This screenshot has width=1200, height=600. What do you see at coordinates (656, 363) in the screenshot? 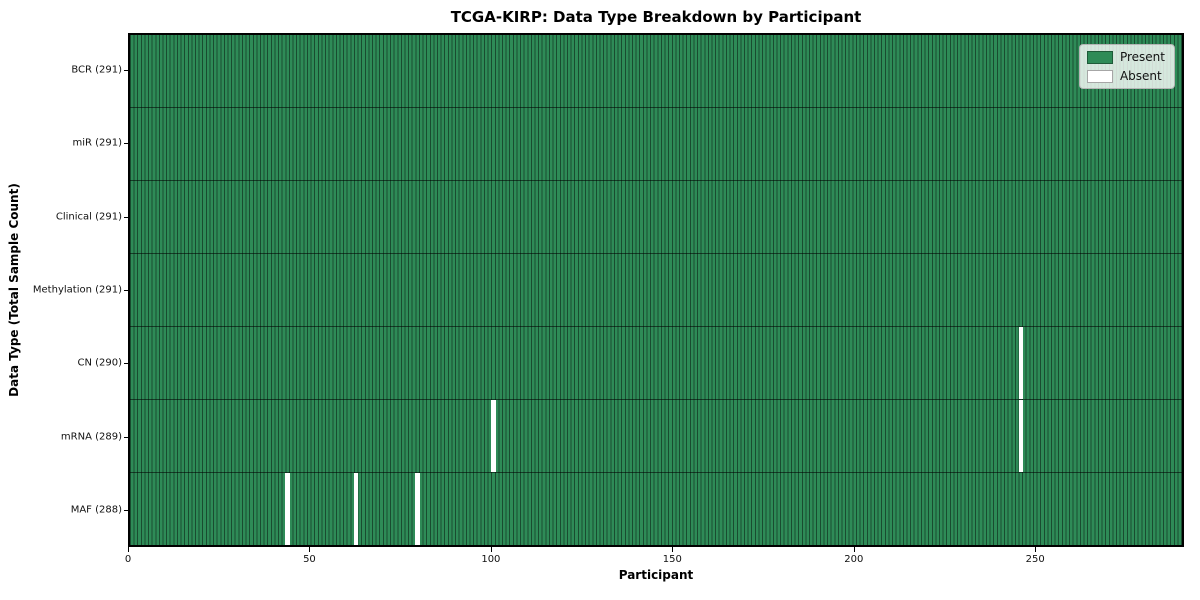
I see `data-row-CN` at bounding box center [656, 363].